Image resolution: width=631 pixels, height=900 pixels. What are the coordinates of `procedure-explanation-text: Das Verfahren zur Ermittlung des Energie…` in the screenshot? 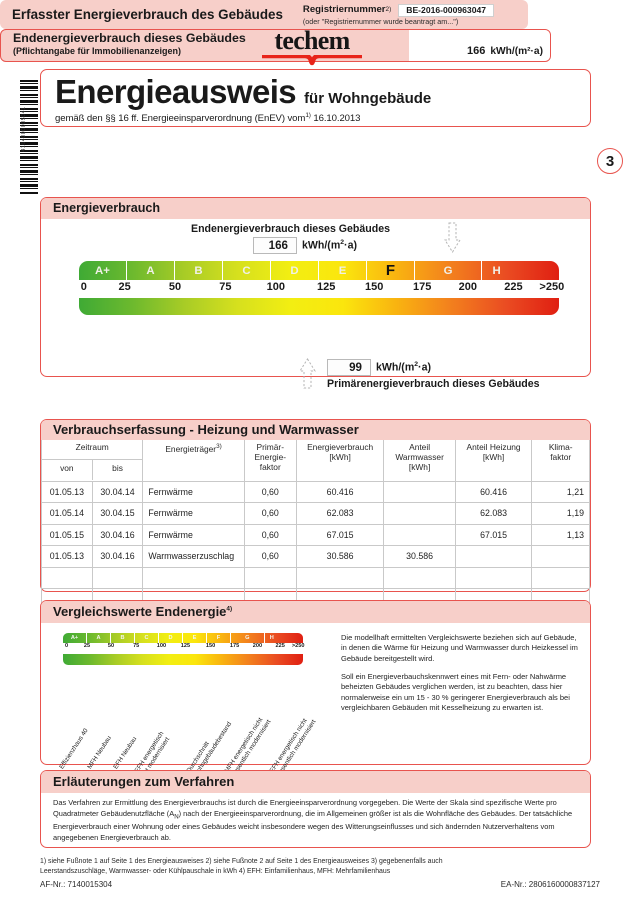 It's located at (313, 820).